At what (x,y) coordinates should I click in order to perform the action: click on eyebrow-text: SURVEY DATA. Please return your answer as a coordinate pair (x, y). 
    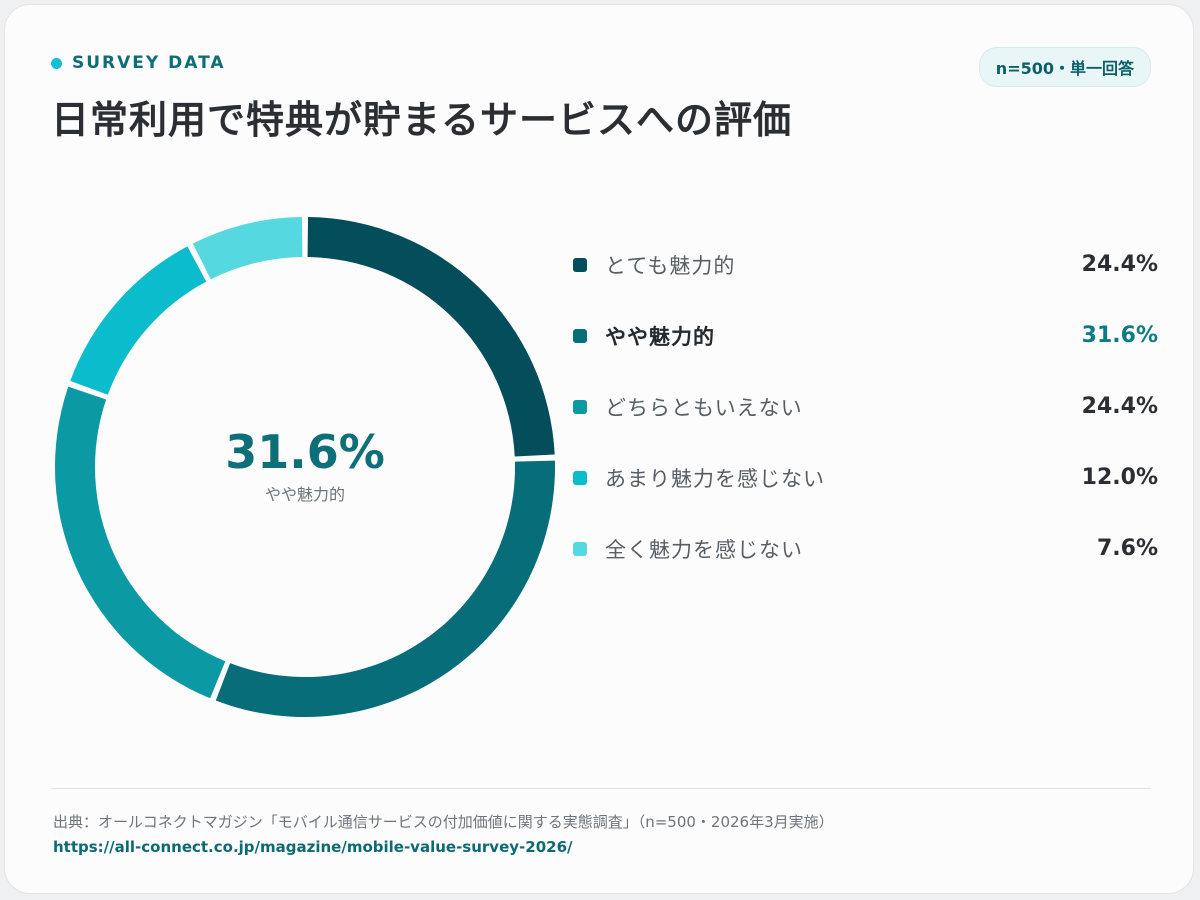
    Looking at the image, I should click on (149, 63).